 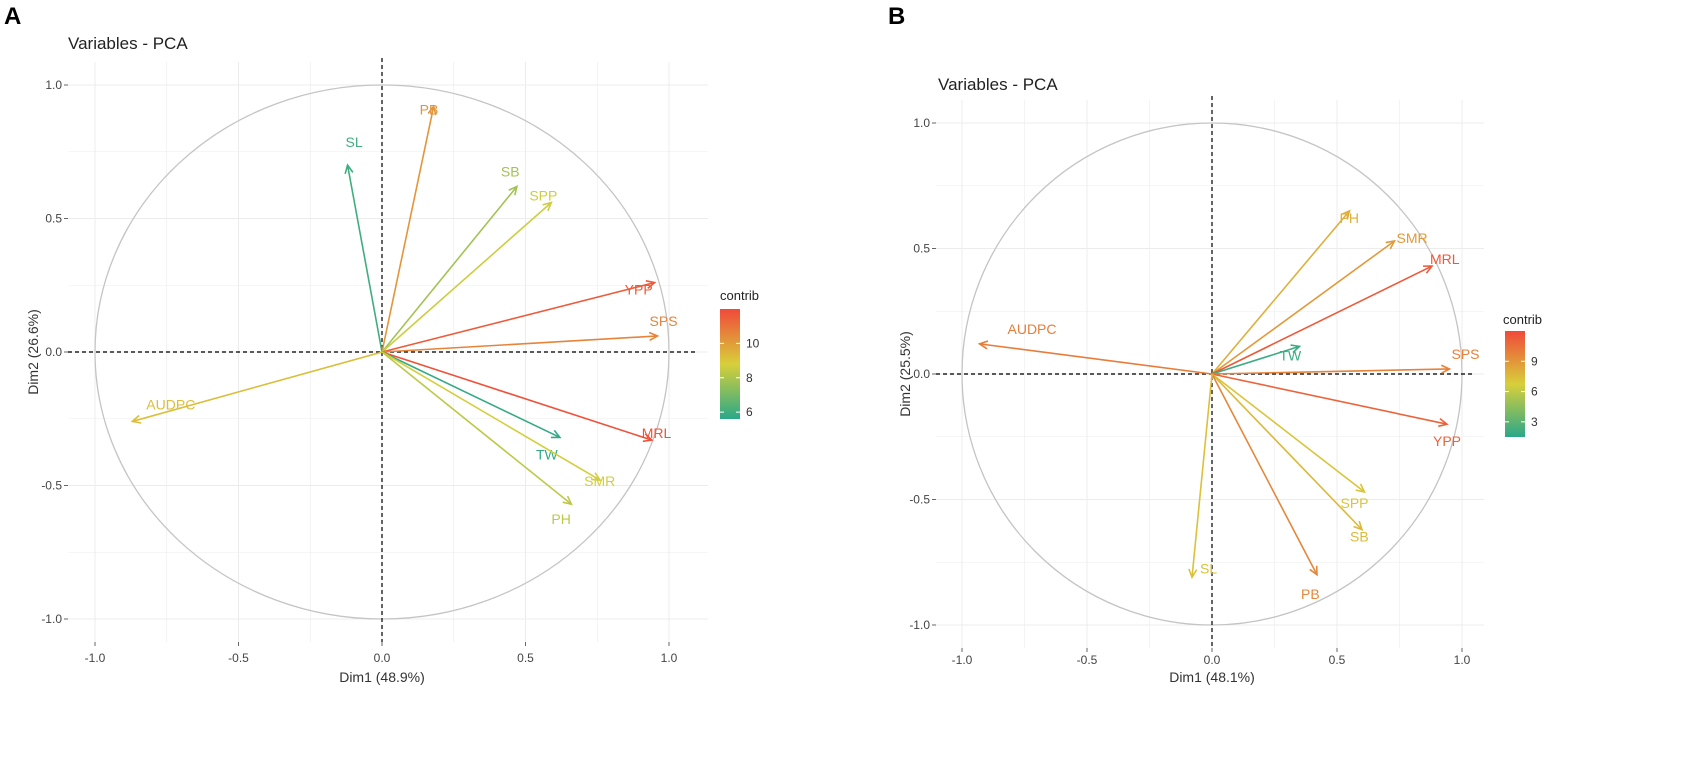 I want to click on y-ticks-b: -1.0 -0.5 0.0 0.5 1.0, so click(x=922, y=374).